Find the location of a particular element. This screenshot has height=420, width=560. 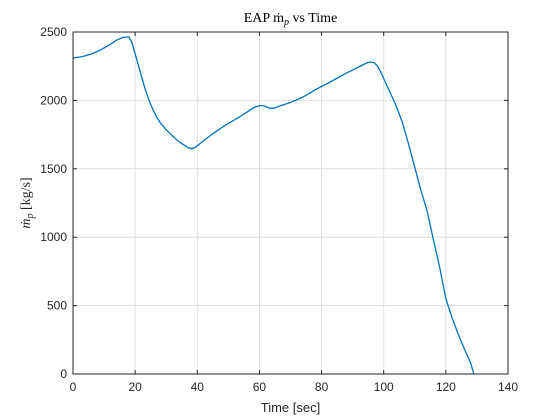

y-tick-label: 0 is located at coordinates (63, 374).